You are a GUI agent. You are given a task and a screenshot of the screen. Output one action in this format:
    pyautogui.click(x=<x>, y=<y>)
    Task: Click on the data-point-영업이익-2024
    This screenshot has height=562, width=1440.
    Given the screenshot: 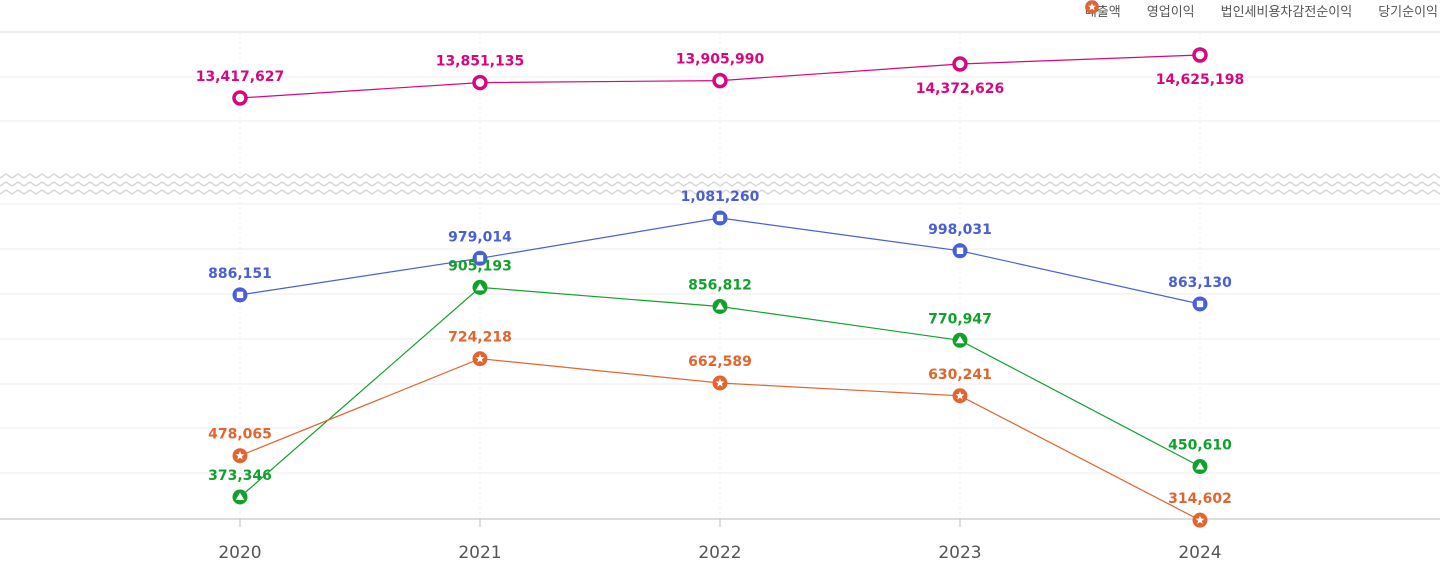 What is the action you would take?
    pyautogui.click(x=1200, y=304)
    